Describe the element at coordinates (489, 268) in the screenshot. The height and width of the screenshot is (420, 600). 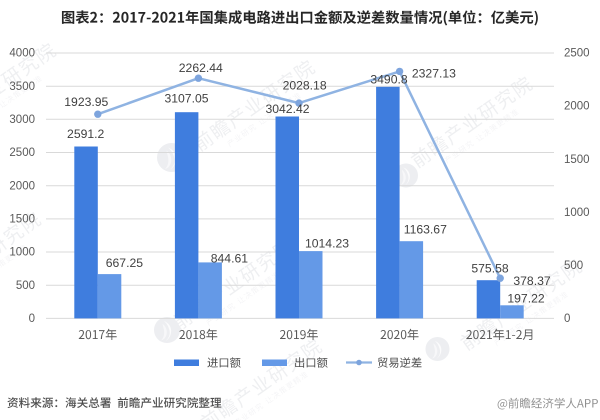
I see `svg-text: 575.58` at that location.